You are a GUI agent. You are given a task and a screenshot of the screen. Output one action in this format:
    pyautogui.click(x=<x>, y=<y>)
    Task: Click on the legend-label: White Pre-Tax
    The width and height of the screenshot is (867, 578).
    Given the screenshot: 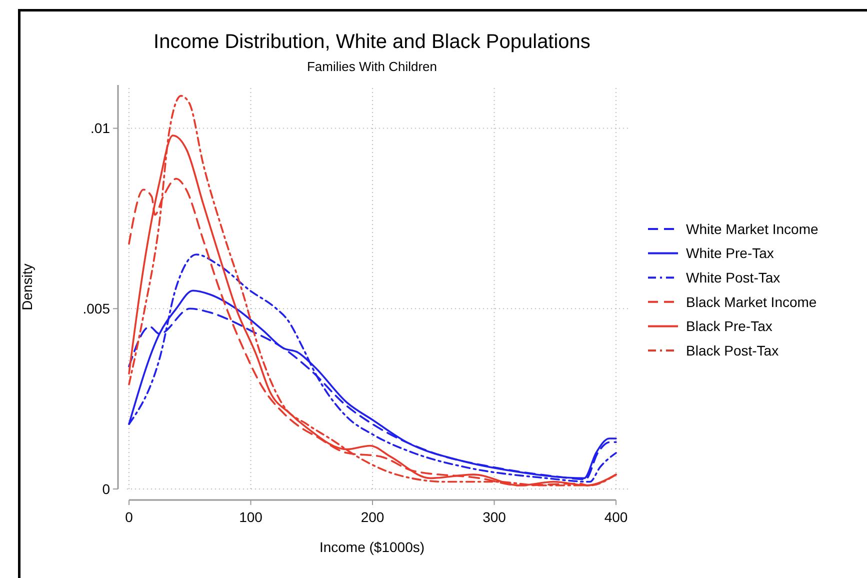 What is the action you would take?
    pyautogui.click(x=730, y=253)
    